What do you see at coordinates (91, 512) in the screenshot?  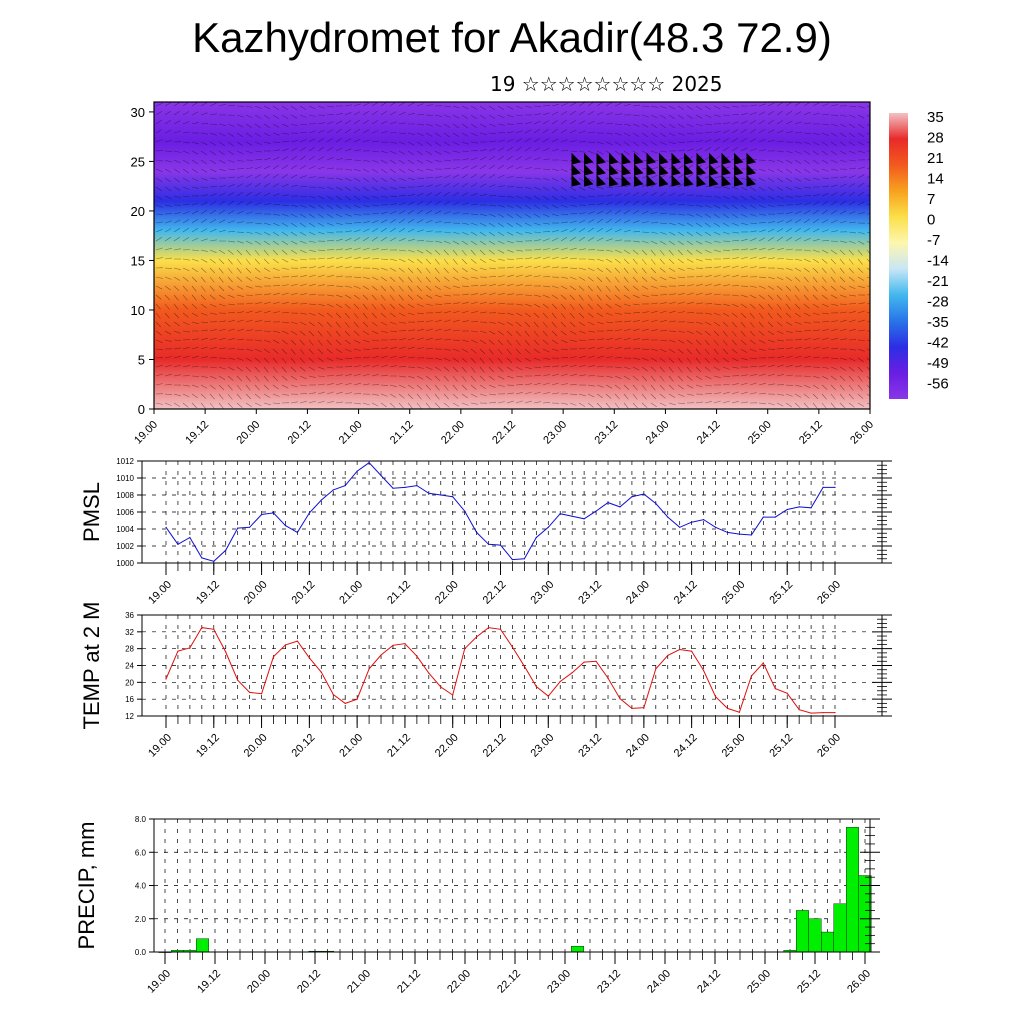 I see `pmsl-y-axis-label: PMSL` at bounding box center [91, 512].